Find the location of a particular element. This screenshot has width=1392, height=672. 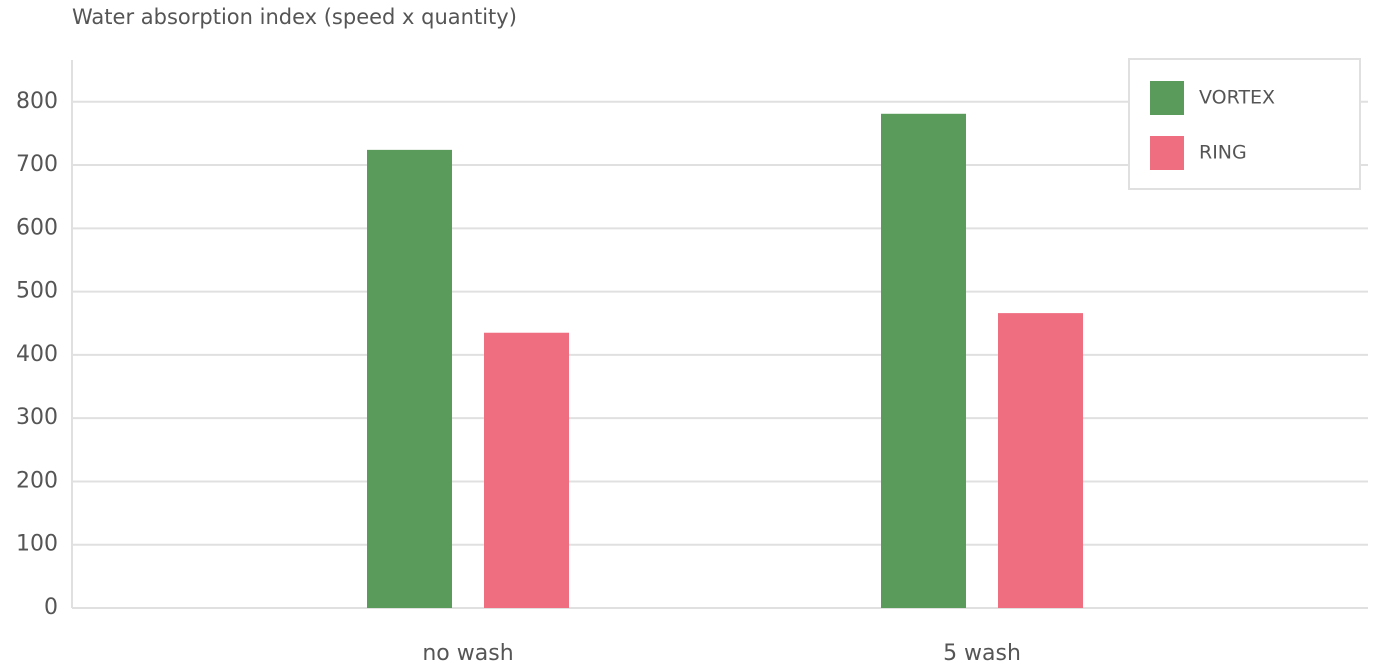

y-tick-label: 100 is located at coordinates (37, 544).